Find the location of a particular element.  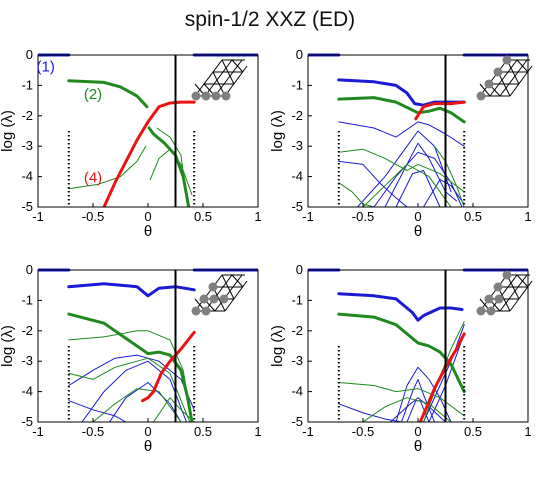

curve-annotation: (4) is located at coordinates (93, 178).